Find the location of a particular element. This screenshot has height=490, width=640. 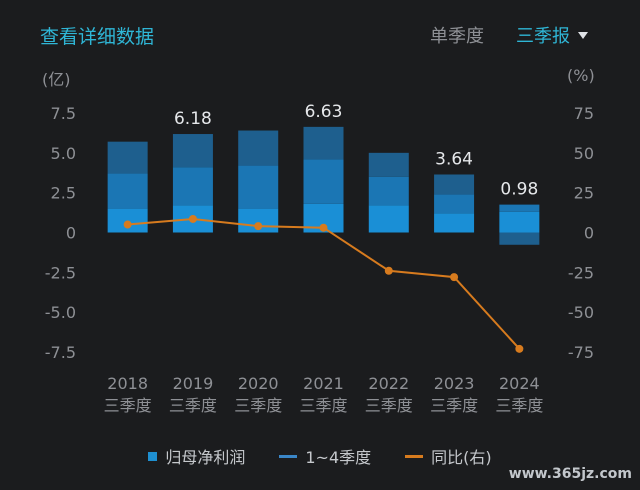

view-details-link: 查看详细数据 is located at coordinates (97, 37).